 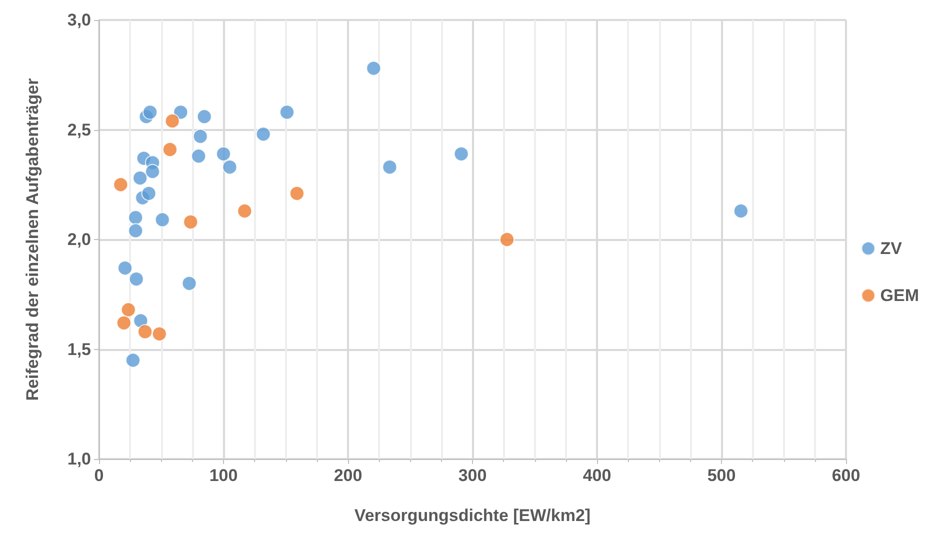 What do you see at coordinates (32, 239) in the screenshot?
I see `y-axis-title: Reifegrad der einzelnen Aufgabenträger` at bounding box center [32, 239].